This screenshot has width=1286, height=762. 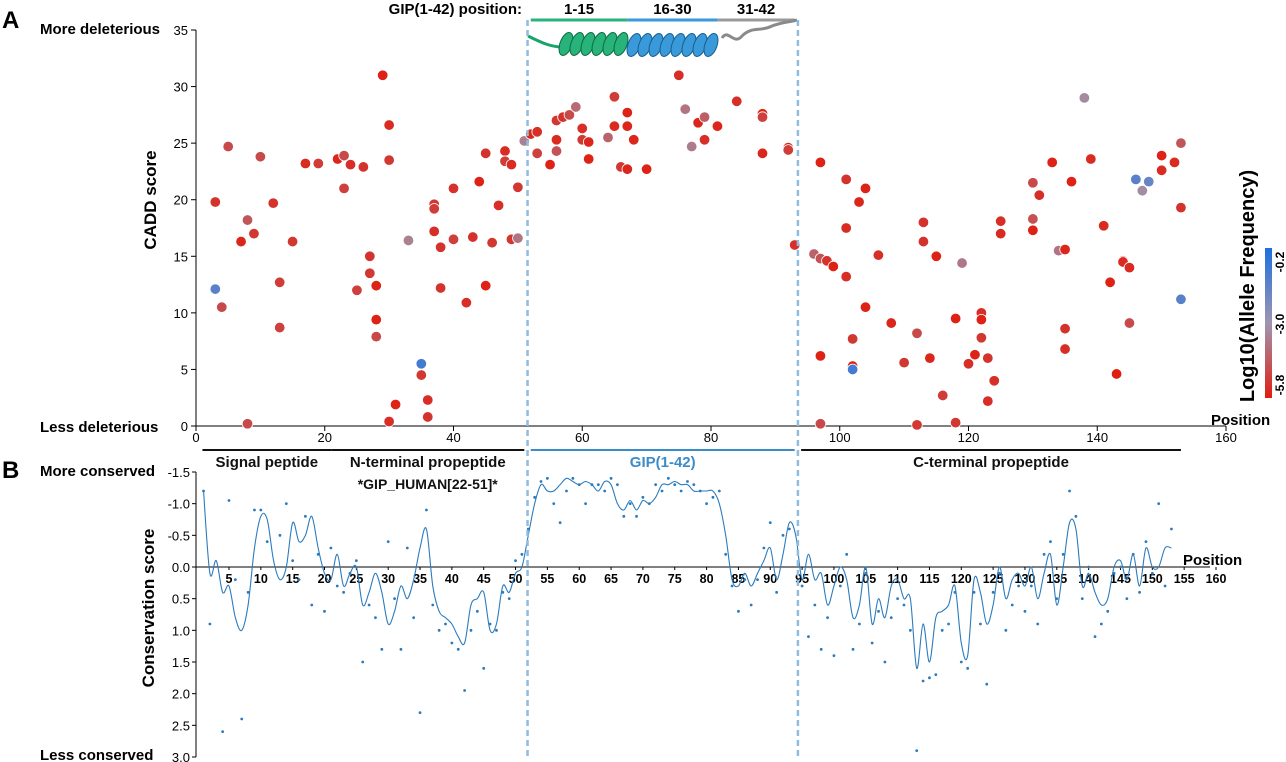 What do you see at coordinates (1226, 437) in the screenshot?
I see `cadd-xtick-label: 160` at bounding box center [1226, 437].